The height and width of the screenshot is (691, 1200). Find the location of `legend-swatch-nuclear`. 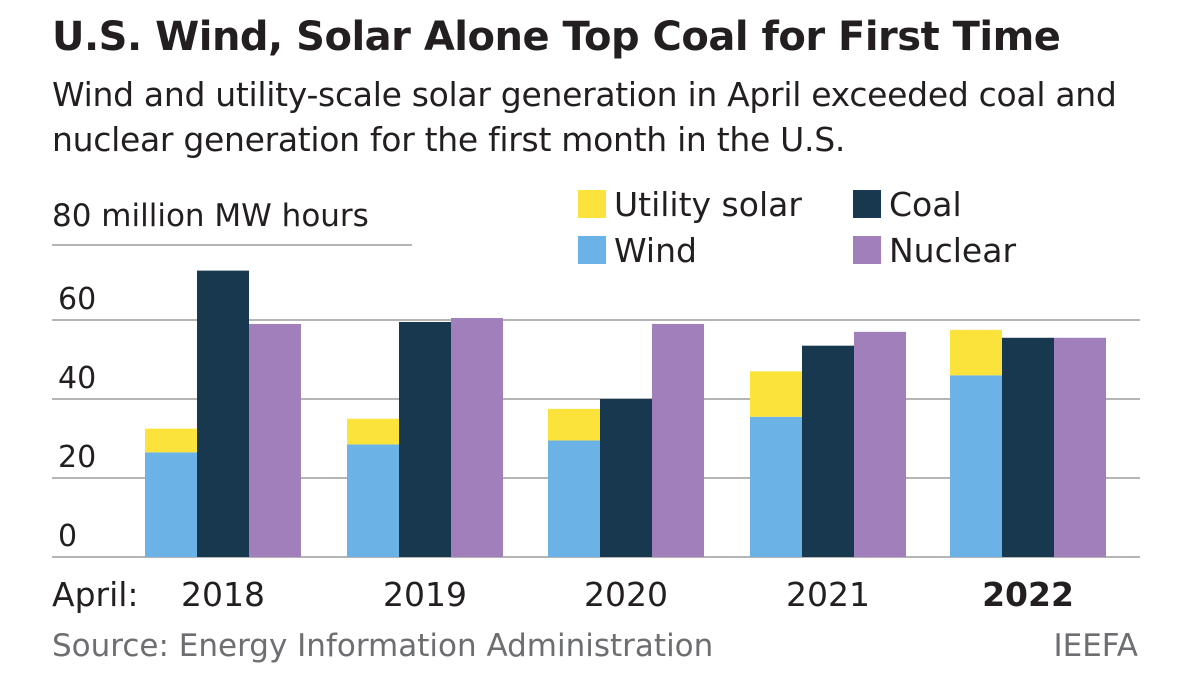

legend-swatch-nuclear is located at coordinates (867, 250).